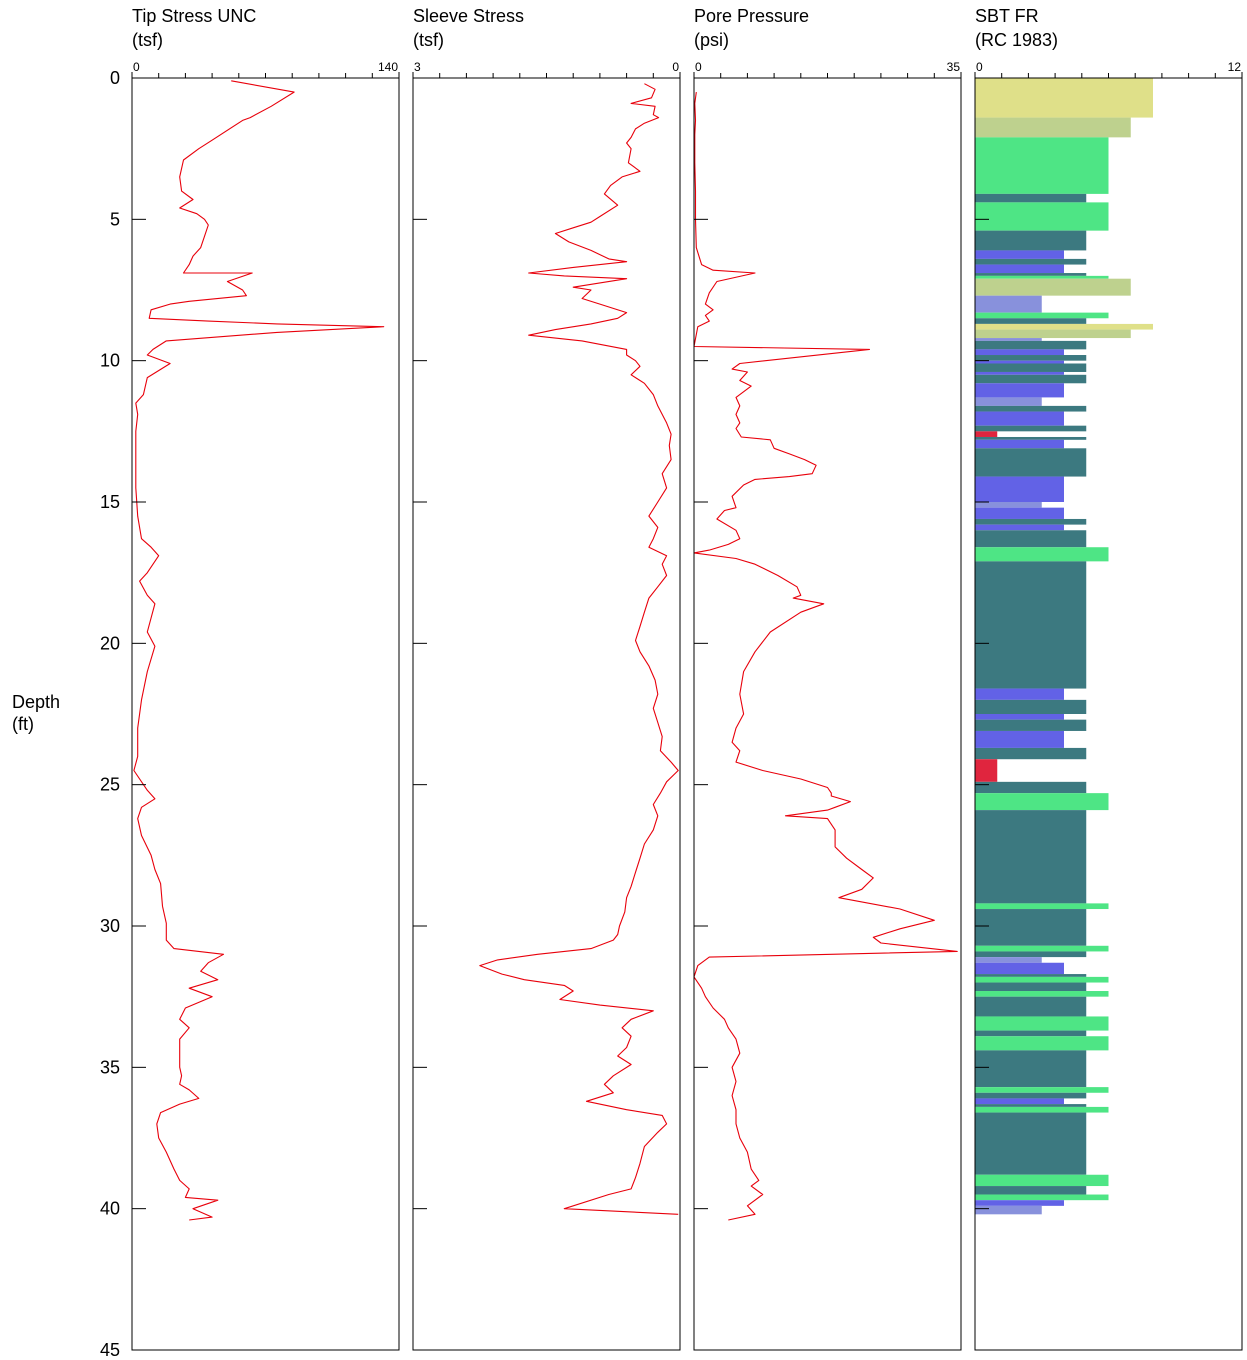 Image resolution: width=1247 pixels, height=1360 pixels. I want to click on panel-title: Tip Stress UNC, so click(194, 16).